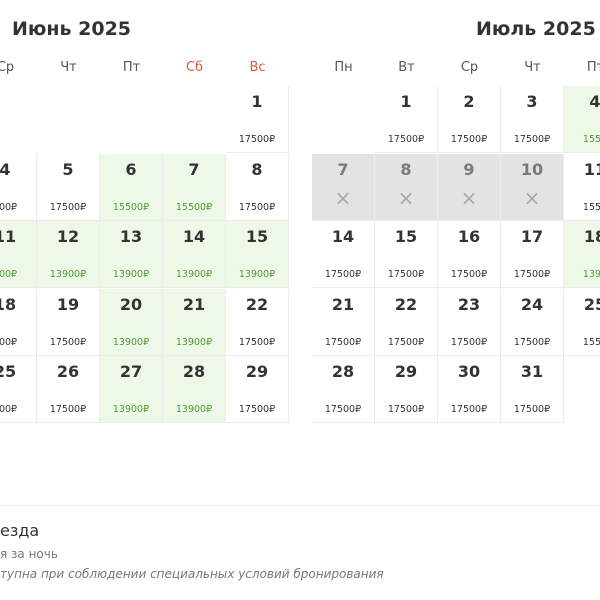 Image resolution: width=600 pixels, height=600 pixels. I want to click on day-cell-unavailable: 10 ×, so click(532, 187).